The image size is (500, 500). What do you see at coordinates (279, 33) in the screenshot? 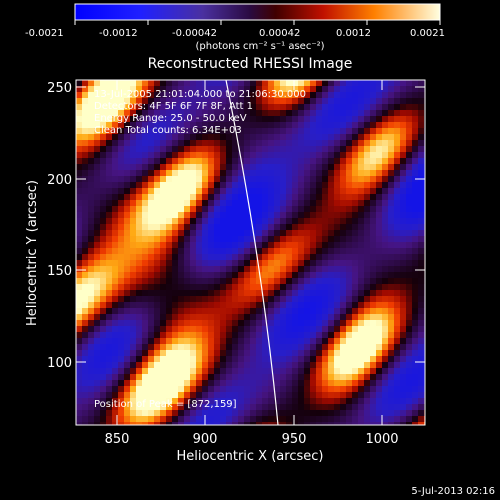
I see `colorbar-tick-label: 0.00042` at bounding box center [279, 33].